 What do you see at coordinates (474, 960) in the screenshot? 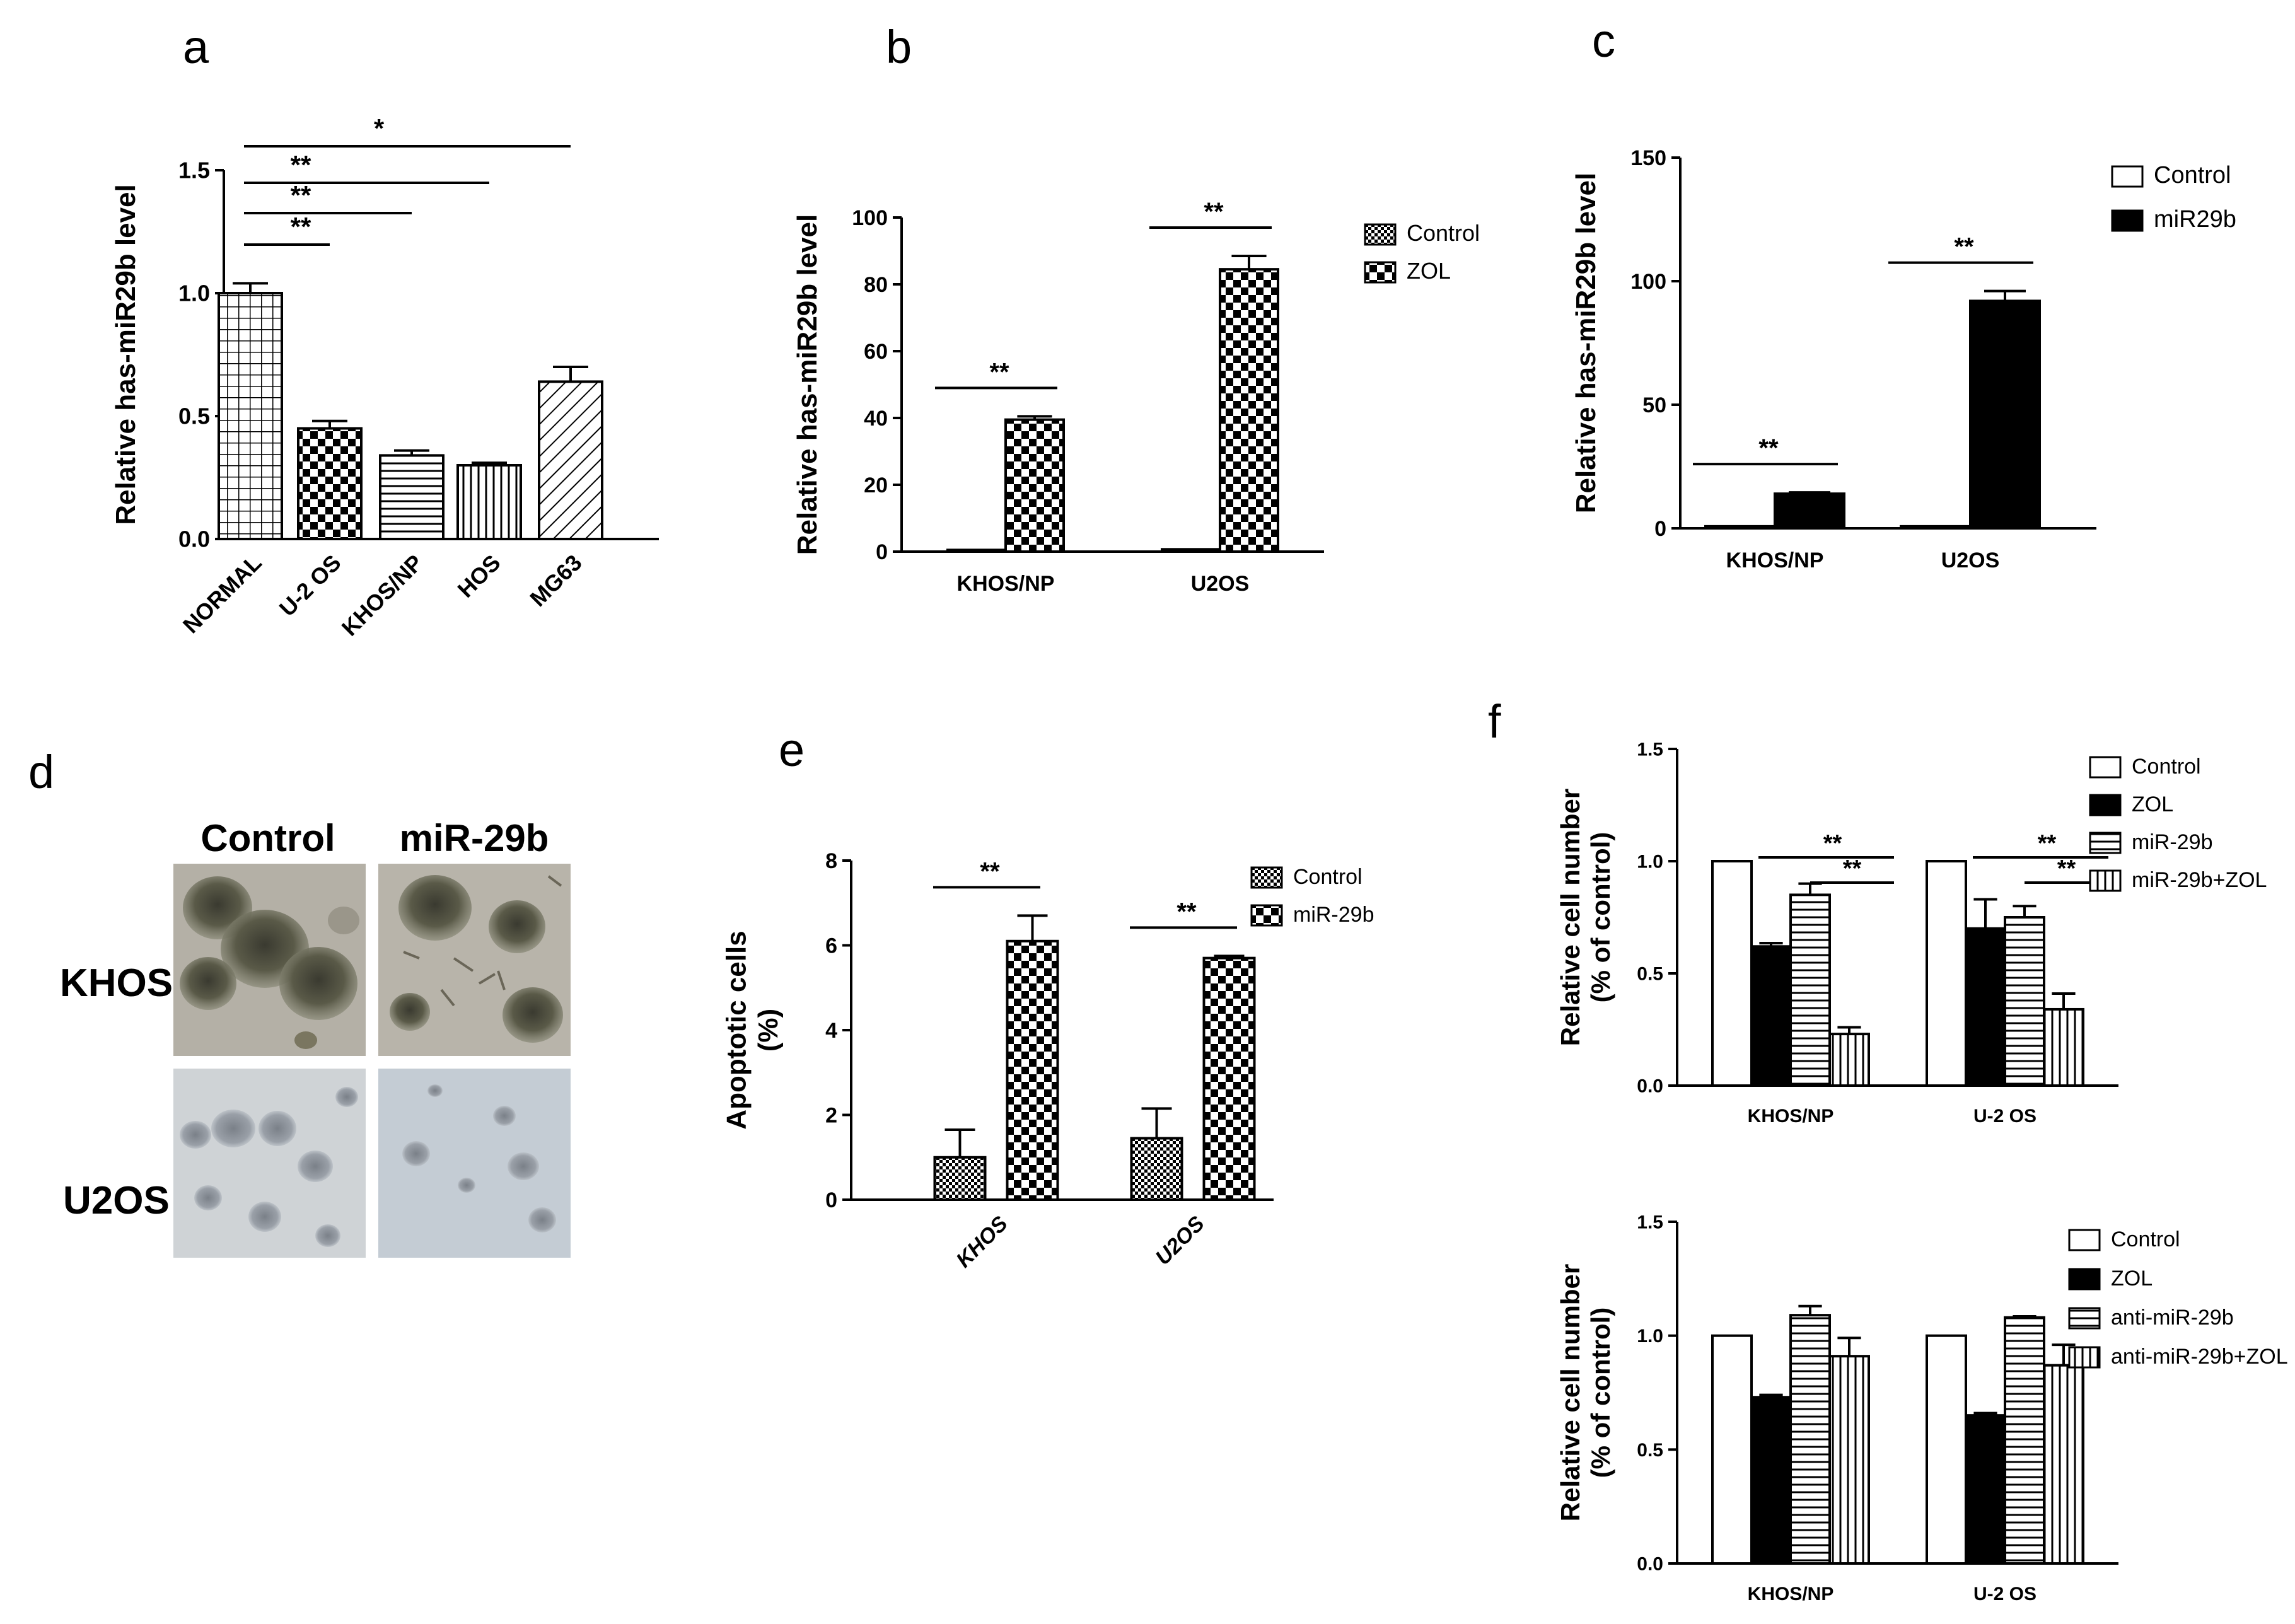
I see `micrograph-khos-mir29b` at bounding box center [474, 960].